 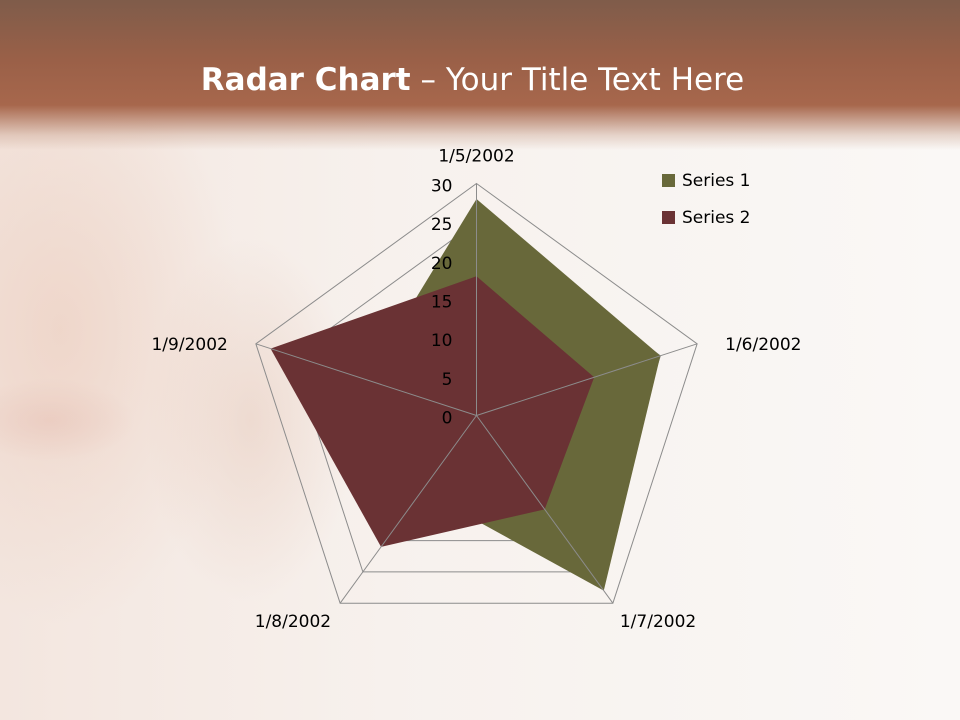 I want to click on category-label: 1/6/2002, so click(x=763, y=345).